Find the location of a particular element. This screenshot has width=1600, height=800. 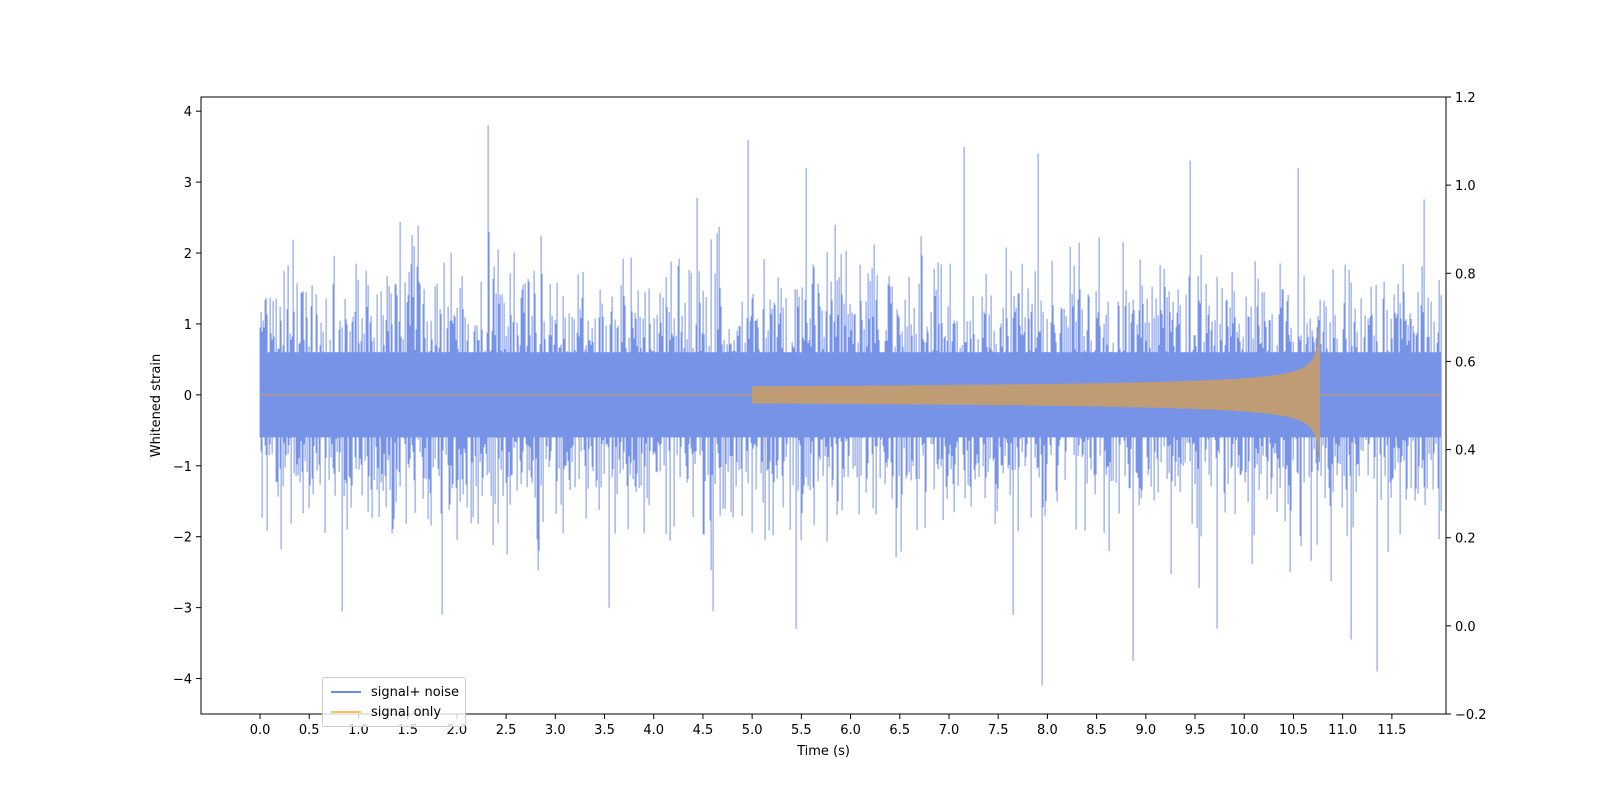

y-tick-label: 1 is located at coordinates (188, 325).